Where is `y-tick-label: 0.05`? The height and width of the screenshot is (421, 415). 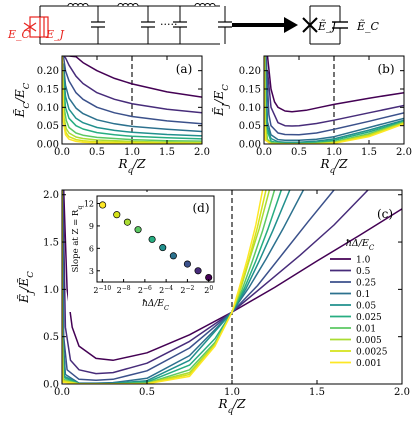 y-tick-label: 0.05 is located at coordinates (250, 126).